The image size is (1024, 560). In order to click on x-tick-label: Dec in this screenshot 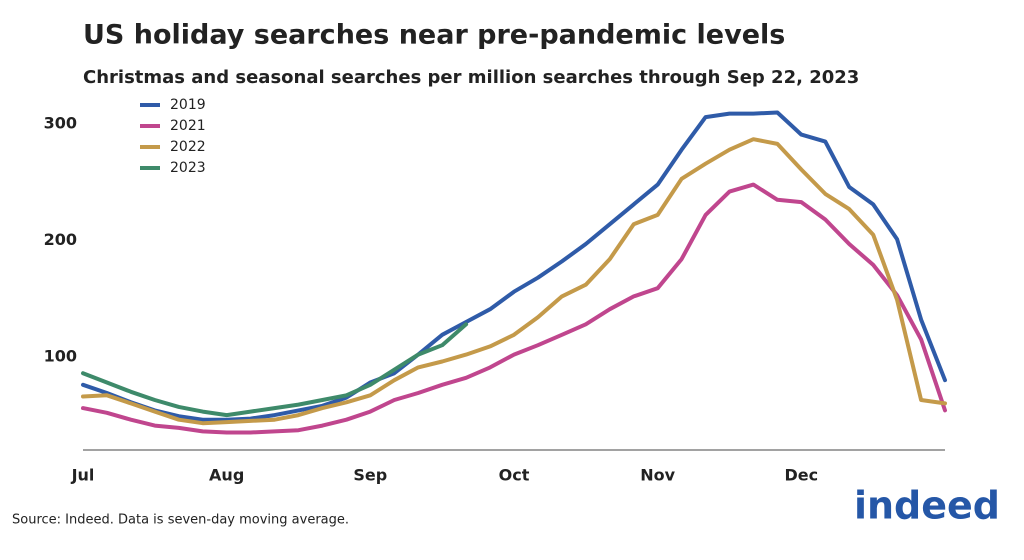, I will do `click(802, 475)`.